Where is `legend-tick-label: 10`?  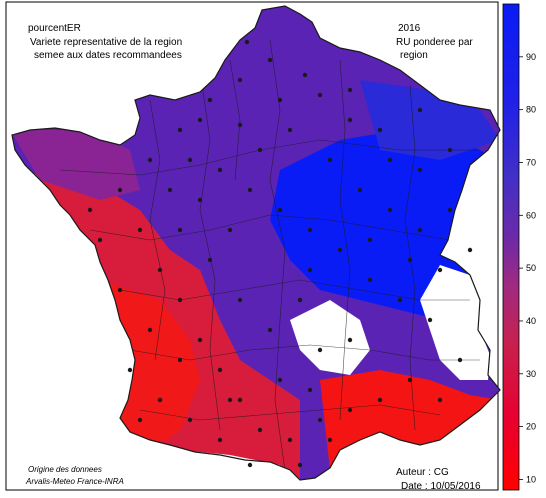 legend-tick-label: 10 is located at coordinates (531, 479).